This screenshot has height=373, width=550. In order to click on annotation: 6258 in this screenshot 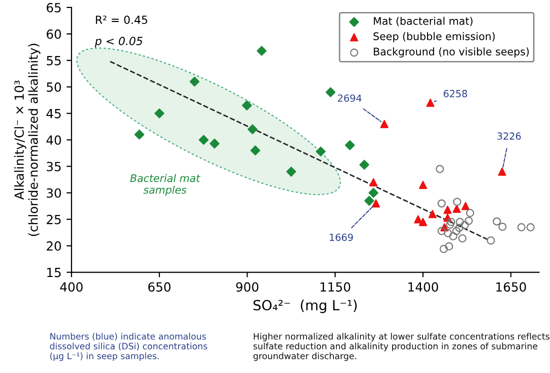, I will do `click(456, 94)`.